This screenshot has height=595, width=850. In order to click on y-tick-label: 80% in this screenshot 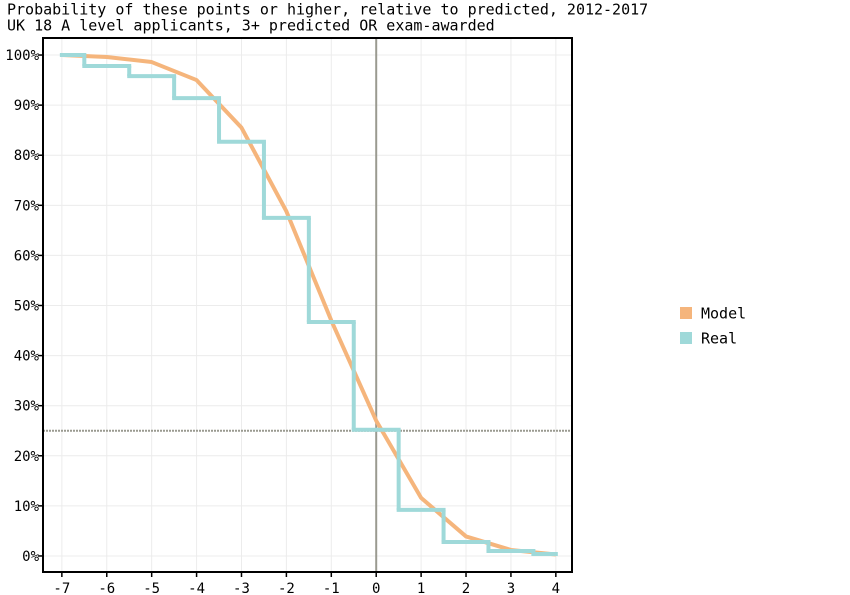, I will do `click(27, 156)`.